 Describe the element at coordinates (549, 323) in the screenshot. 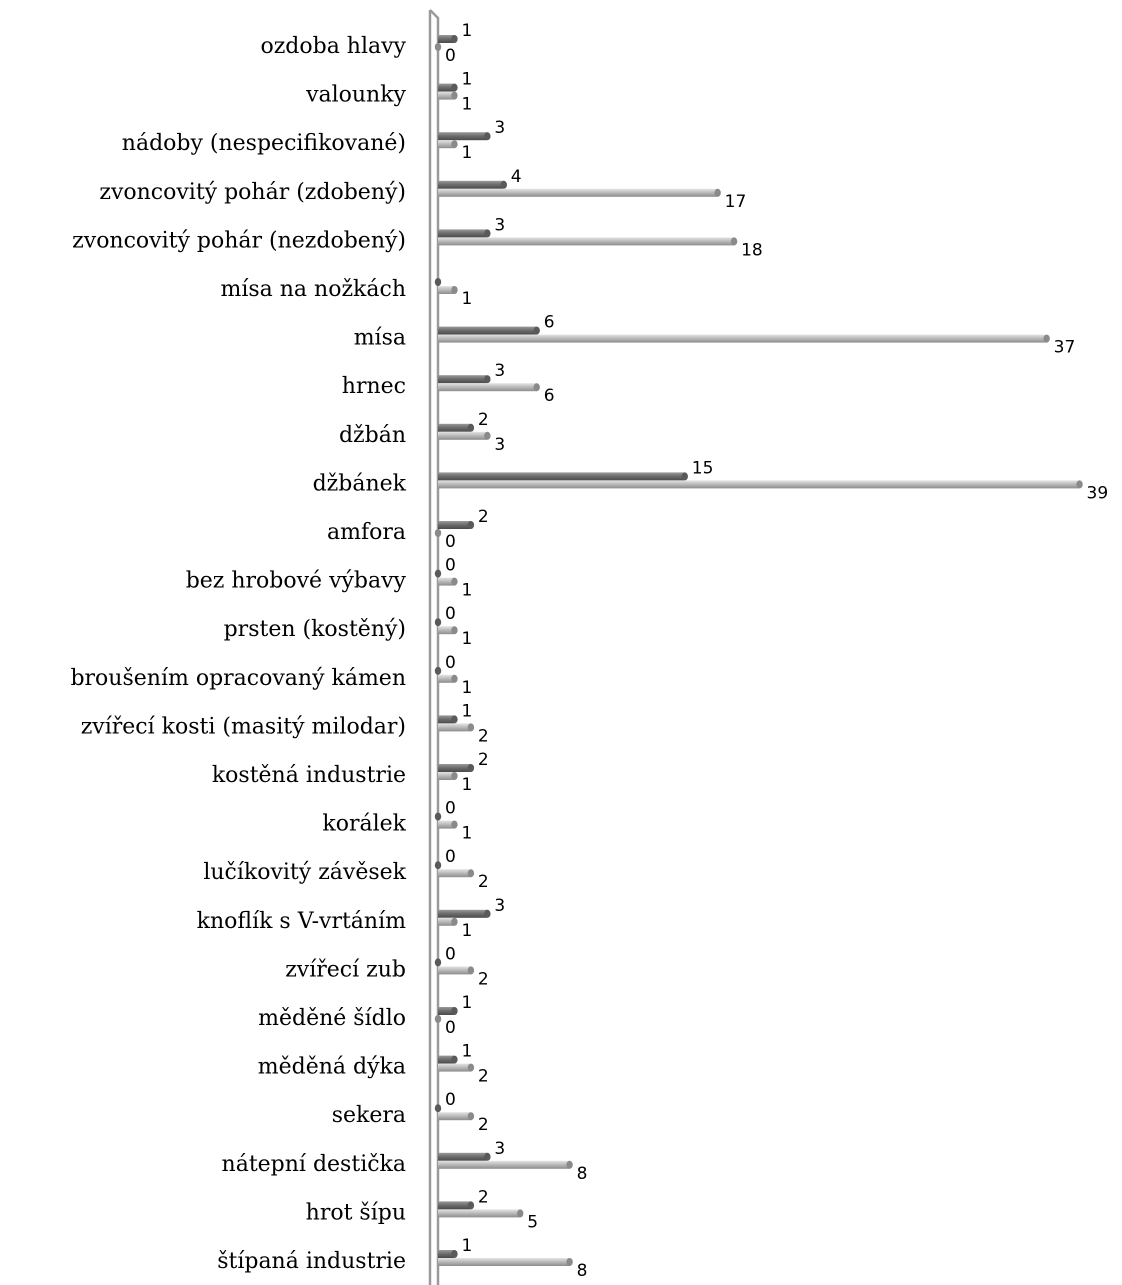

I see `data-label: 6` at that location.